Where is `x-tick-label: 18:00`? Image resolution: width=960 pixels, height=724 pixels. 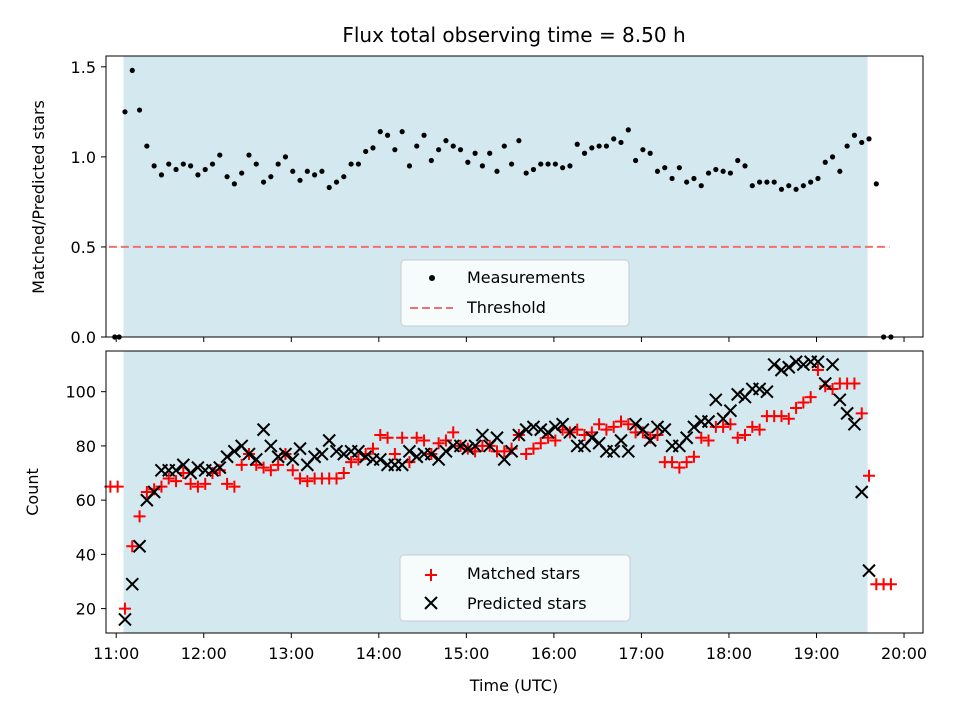 x-tick-label: 18:00 is located at coordinates (729, 653).